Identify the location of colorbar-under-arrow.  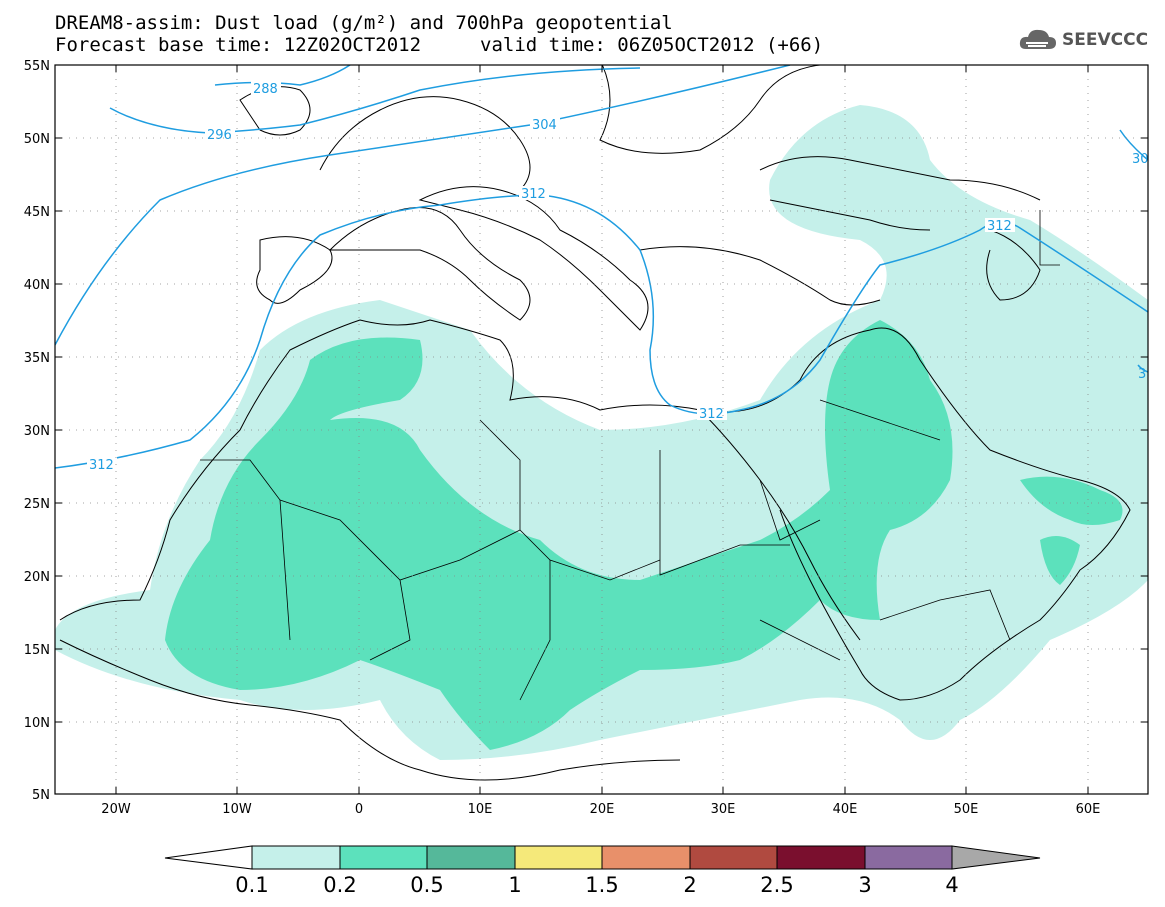
(208, 857).